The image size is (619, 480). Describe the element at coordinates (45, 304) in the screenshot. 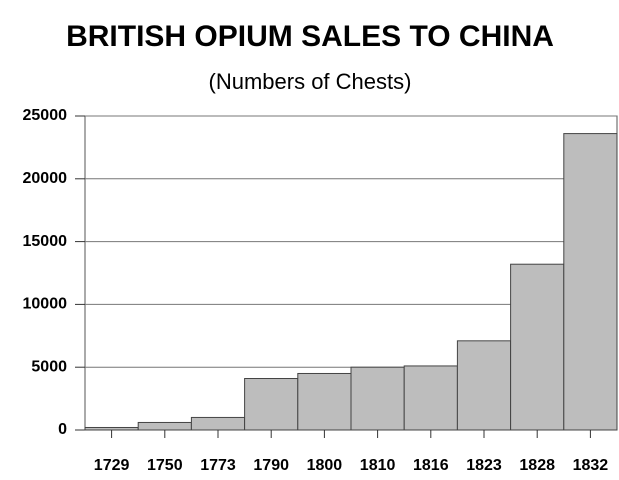

I see `y-tick-label: 10000` at that location.